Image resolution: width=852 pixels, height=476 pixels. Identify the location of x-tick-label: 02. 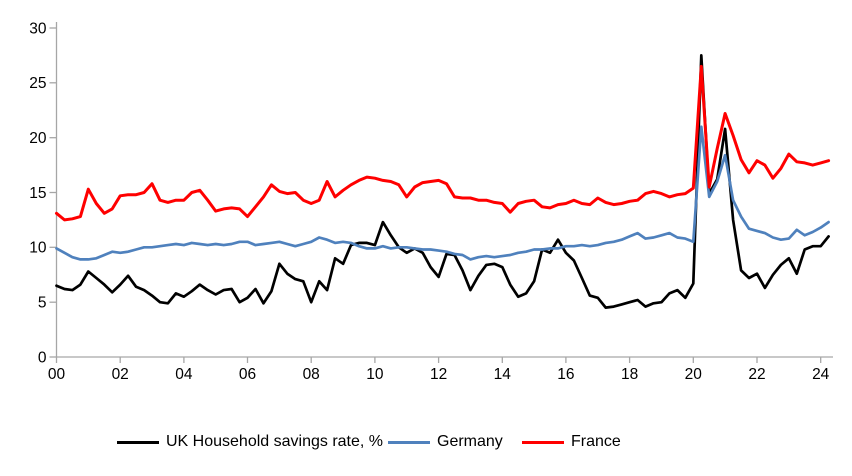
(120, 374).